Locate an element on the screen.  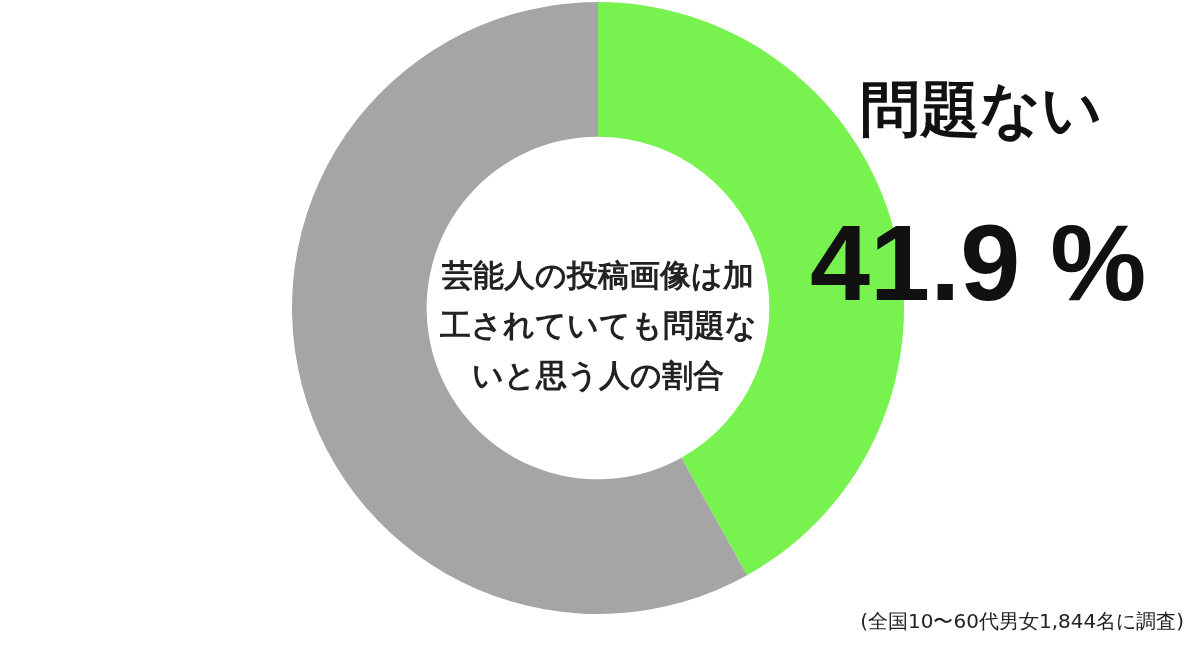
text: 芸能人の投稿画像は加工されていても問題ないと思う人の割合 is located at coordinates (598, 325).